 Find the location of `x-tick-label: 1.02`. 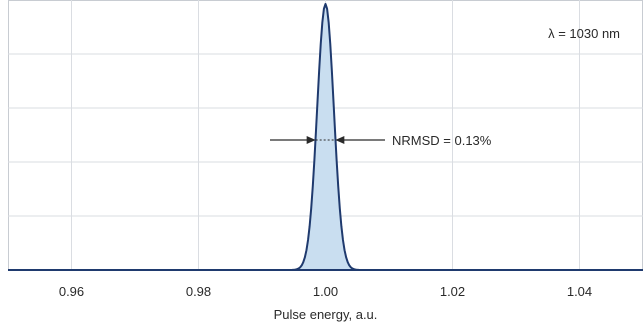

x-tick-label: 1.02 is located at coordinates (452, 291).